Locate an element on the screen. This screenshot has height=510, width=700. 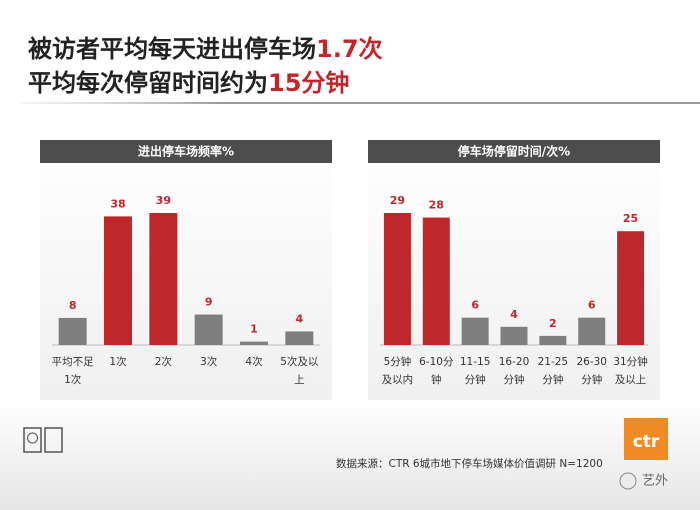
value-label: 25 is located at coordinates (630, 218).